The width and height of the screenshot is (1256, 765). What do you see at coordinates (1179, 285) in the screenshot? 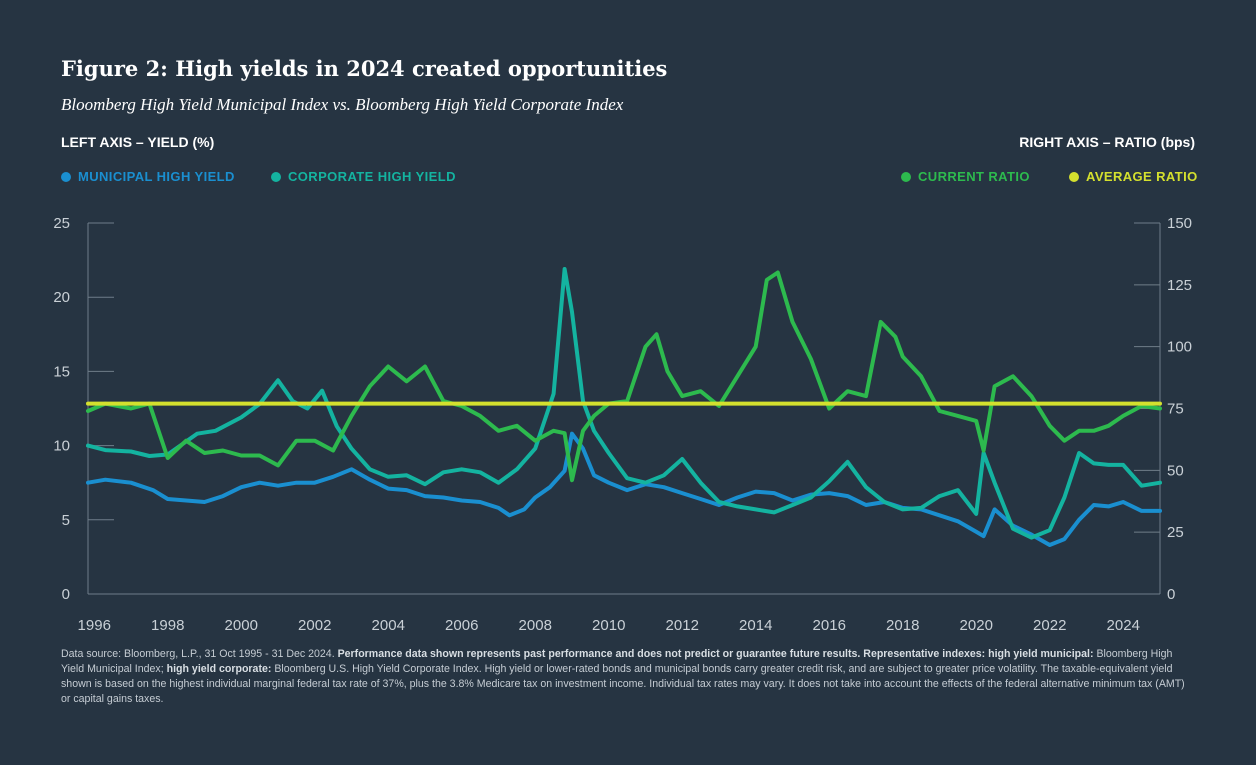
I see `right-tick-label: 125` at bounding box center [1179, 285].